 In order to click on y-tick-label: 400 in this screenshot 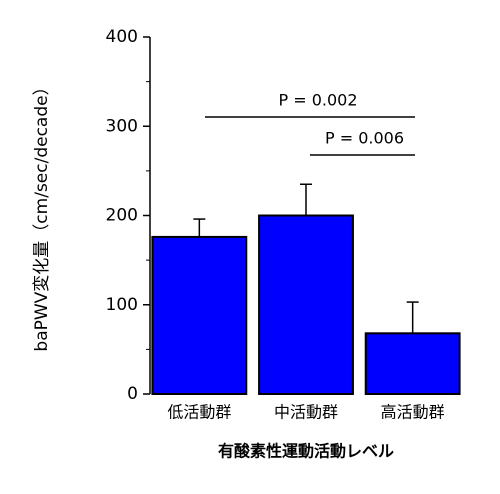, I will do `click(122, 37)`.